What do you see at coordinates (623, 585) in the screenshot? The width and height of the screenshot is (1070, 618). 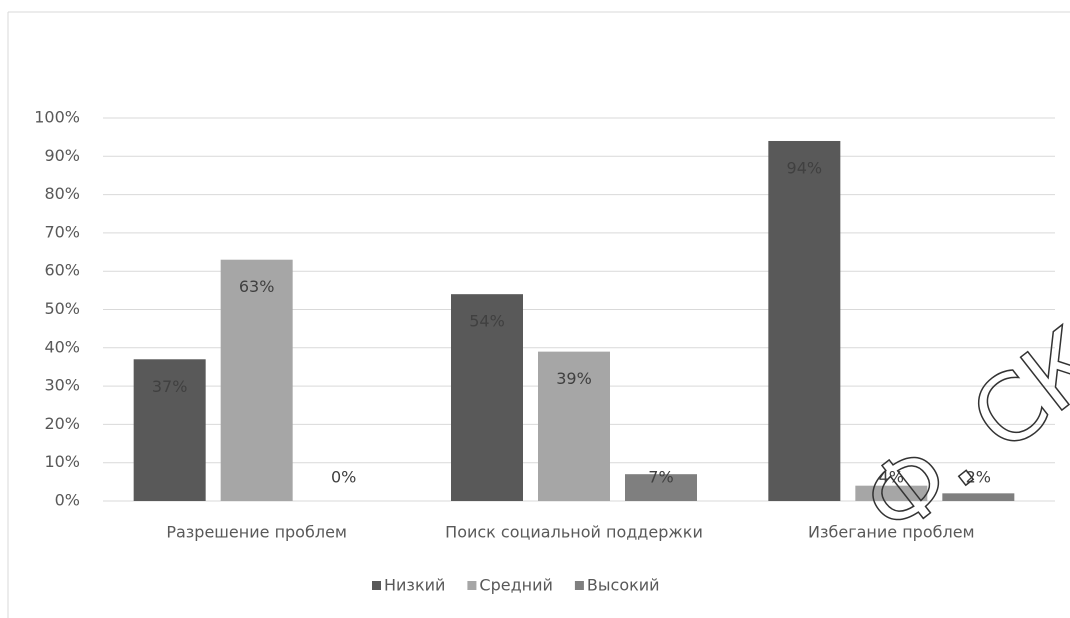 I see `legend-label: Высокий` at bounding box center [623, 585].